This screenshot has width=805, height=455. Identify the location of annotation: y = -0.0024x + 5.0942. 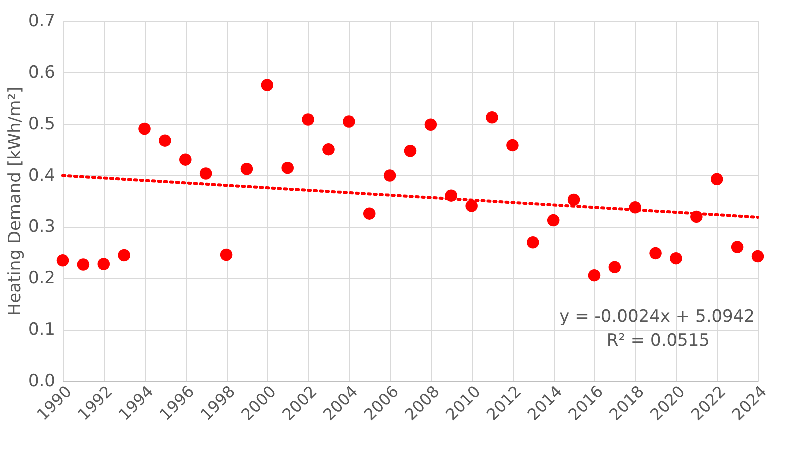
(657, 317).